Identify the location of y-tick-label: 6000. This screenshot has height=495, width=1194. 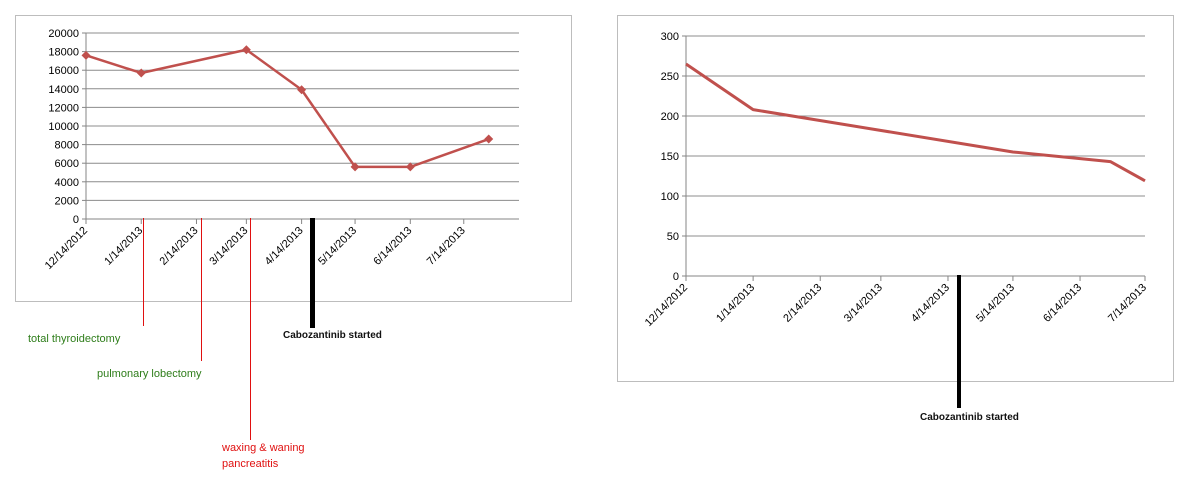
(67, 164).